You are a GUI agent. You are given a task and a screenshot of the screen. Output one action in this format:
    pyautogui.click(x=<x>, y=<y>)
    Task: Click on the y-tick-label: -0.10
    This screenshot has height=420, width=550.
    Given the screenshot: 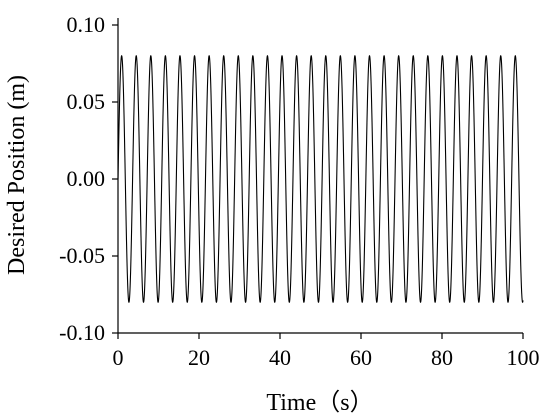 What is the action you would take?
    pyautogui.click(x=82, y=332)
    